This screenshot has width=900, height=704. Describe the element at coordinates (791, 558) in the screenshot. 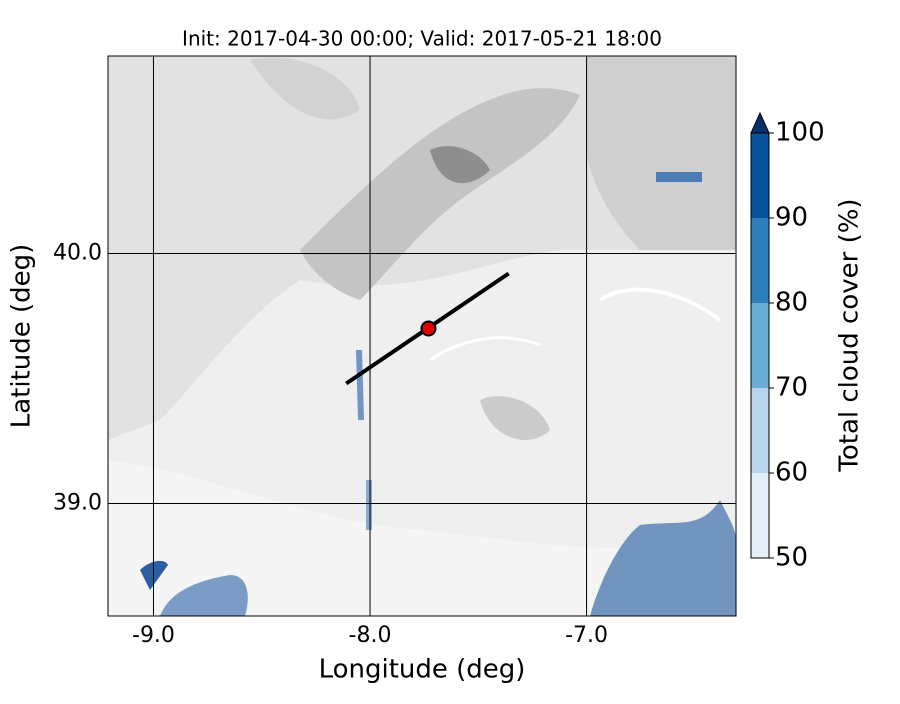

I see `colorbar-tick-label: 50` at that location.